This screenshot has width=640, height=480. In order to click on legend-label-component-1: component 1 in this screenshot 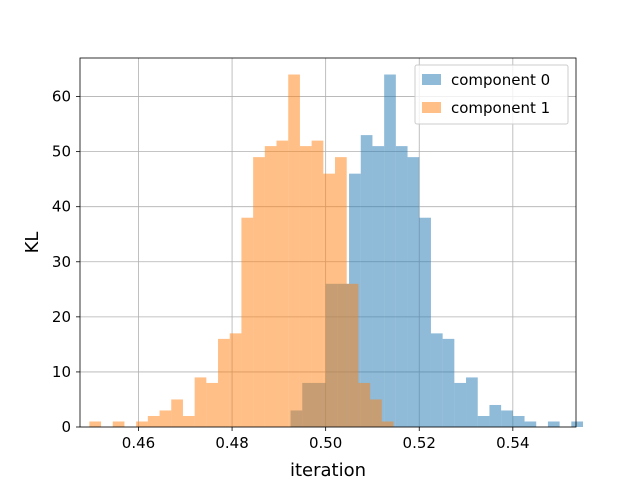, I will do `click(500, 108)`.